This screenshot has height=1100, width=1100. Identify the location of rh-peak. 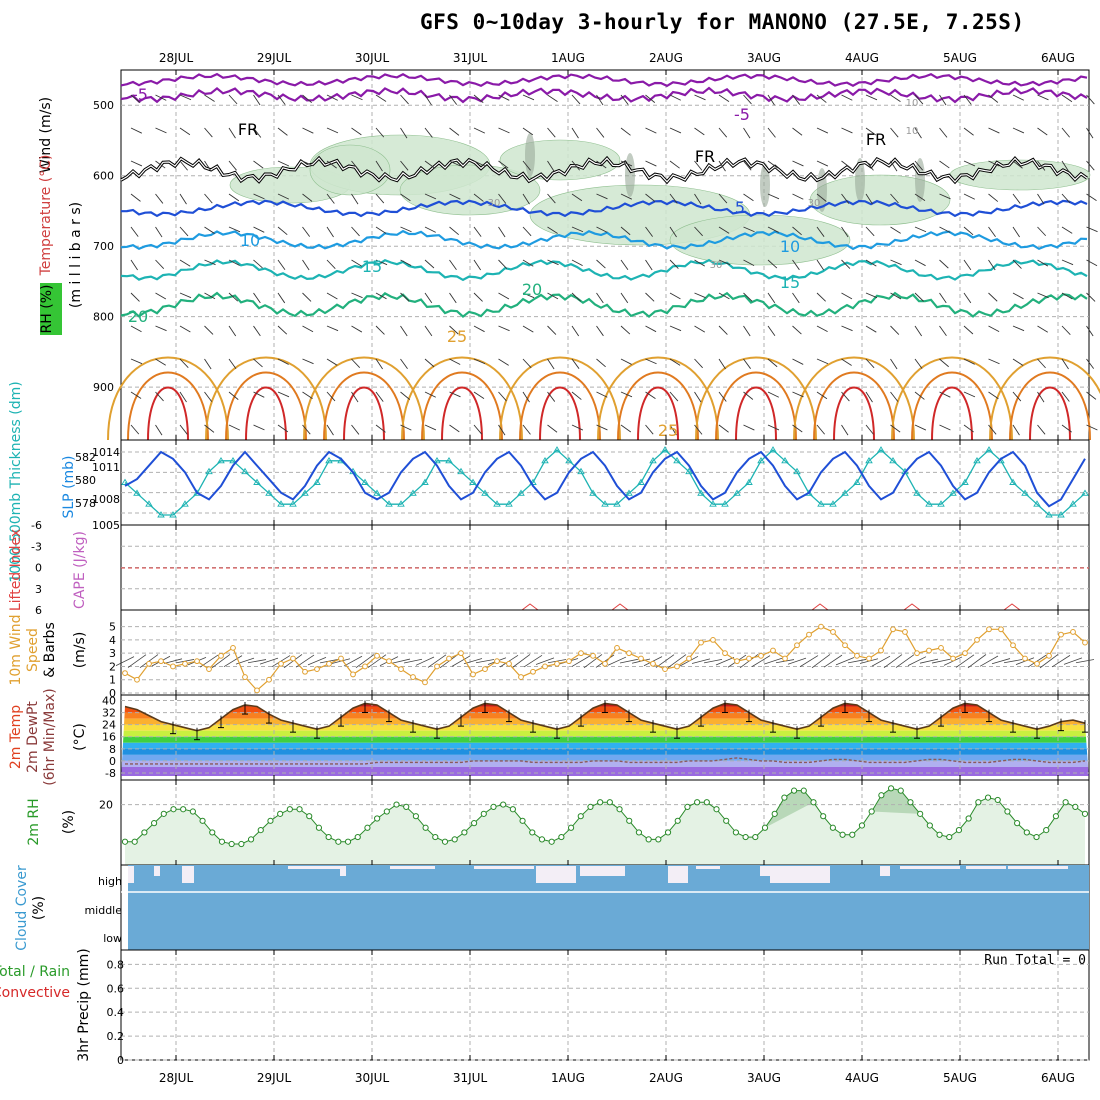
(789, 809).